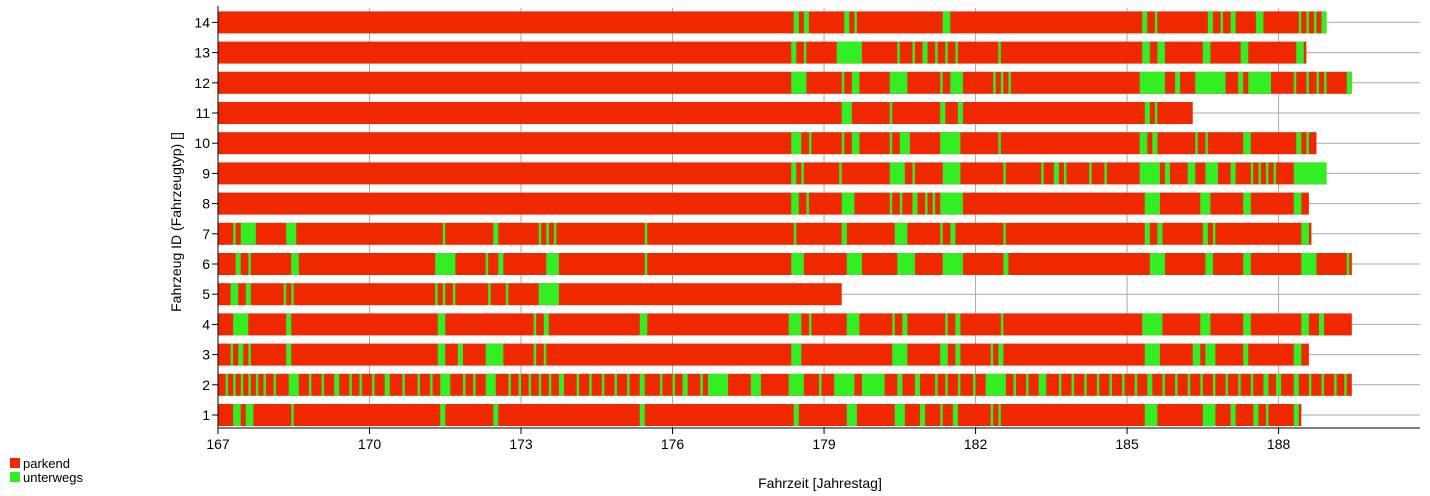 The image size is (1430, 496). I want to click on y-tick-label: 3, so click(206, 355).